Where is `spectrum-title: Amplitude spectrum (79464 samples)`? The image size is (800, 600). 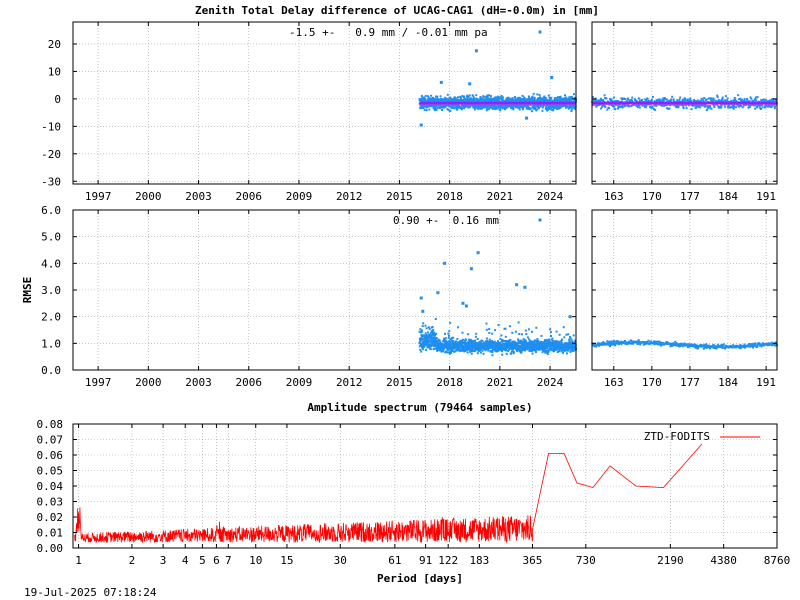 spectrum-title: Amplitude spectrum (79464 samples) is located at coordinates (419, 407).